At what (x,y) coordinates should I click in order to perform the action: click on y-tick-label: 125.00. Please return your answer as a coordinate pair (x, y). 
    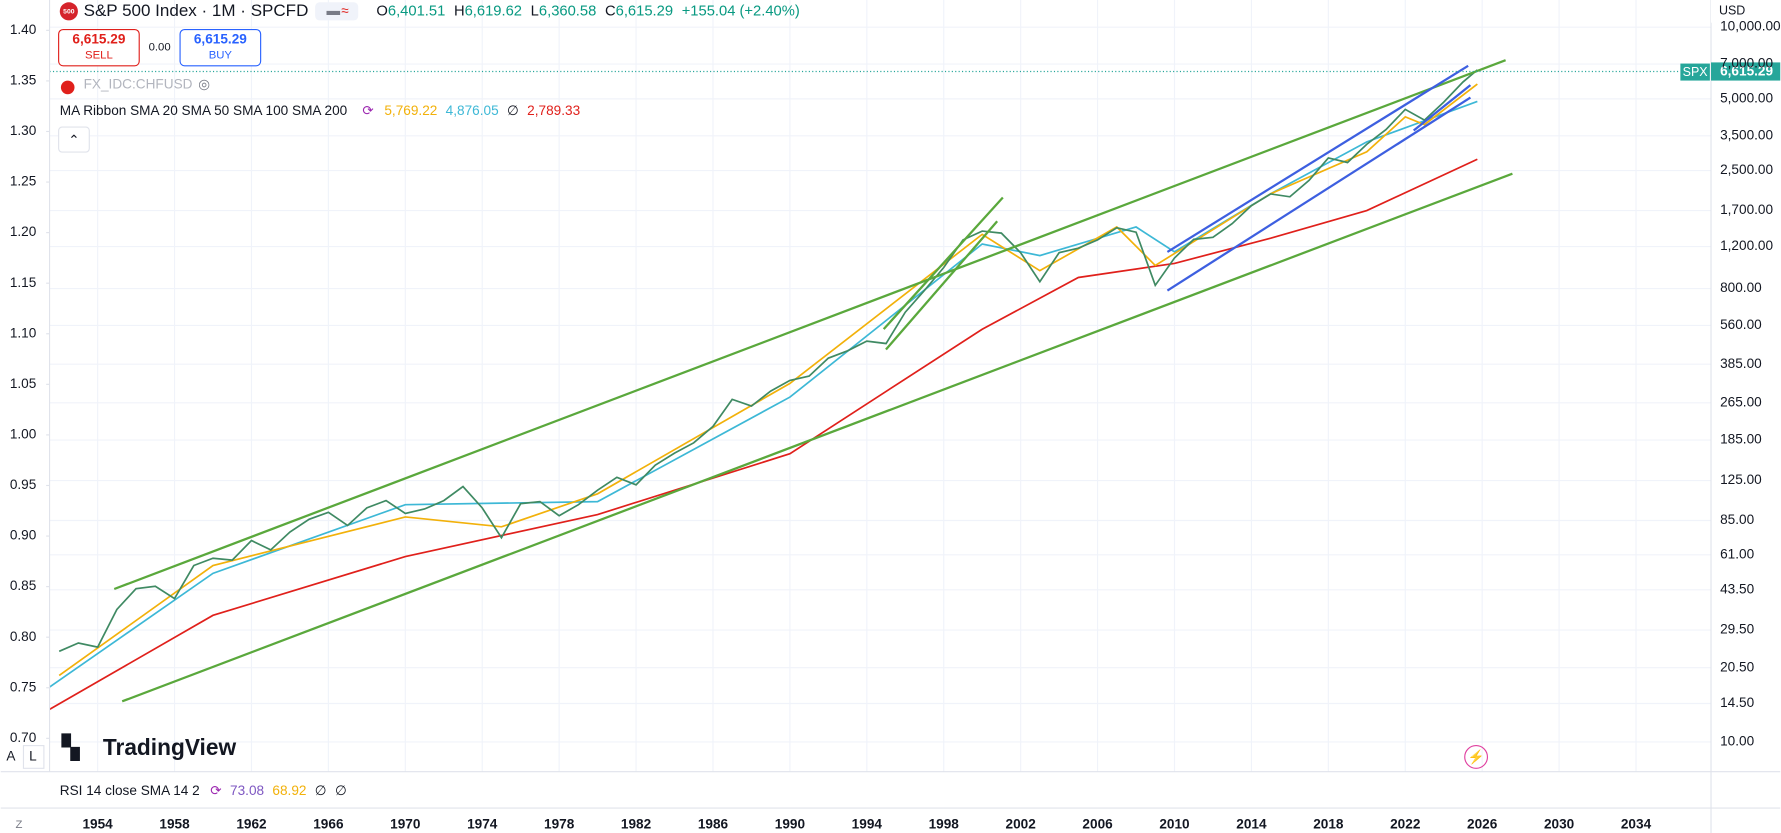
    Looking at the image, I should click on (1741, 479).